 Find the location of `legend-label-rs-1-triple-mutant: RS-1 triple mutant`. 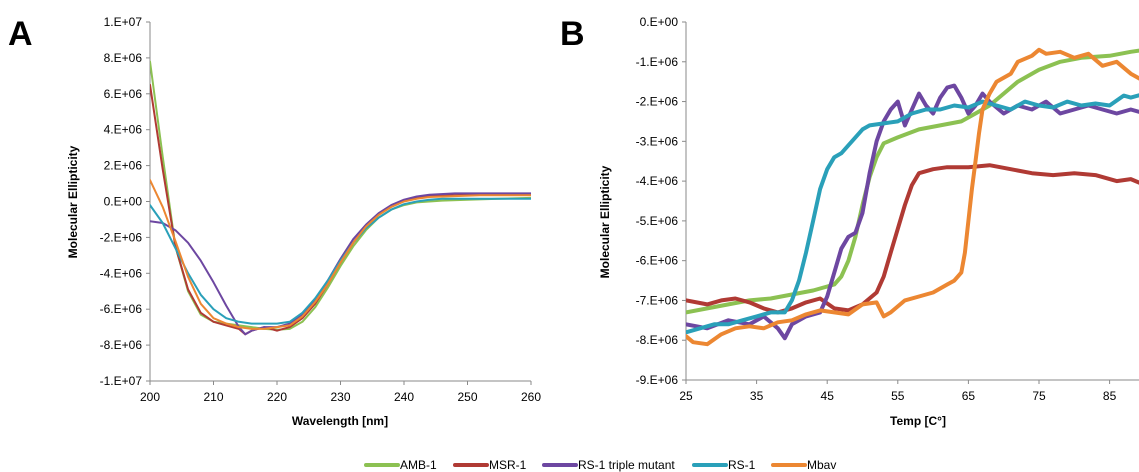

legend-label-rs-1-triple-mutant: RS-1 triple mutant is located at coordinates (626, 465).